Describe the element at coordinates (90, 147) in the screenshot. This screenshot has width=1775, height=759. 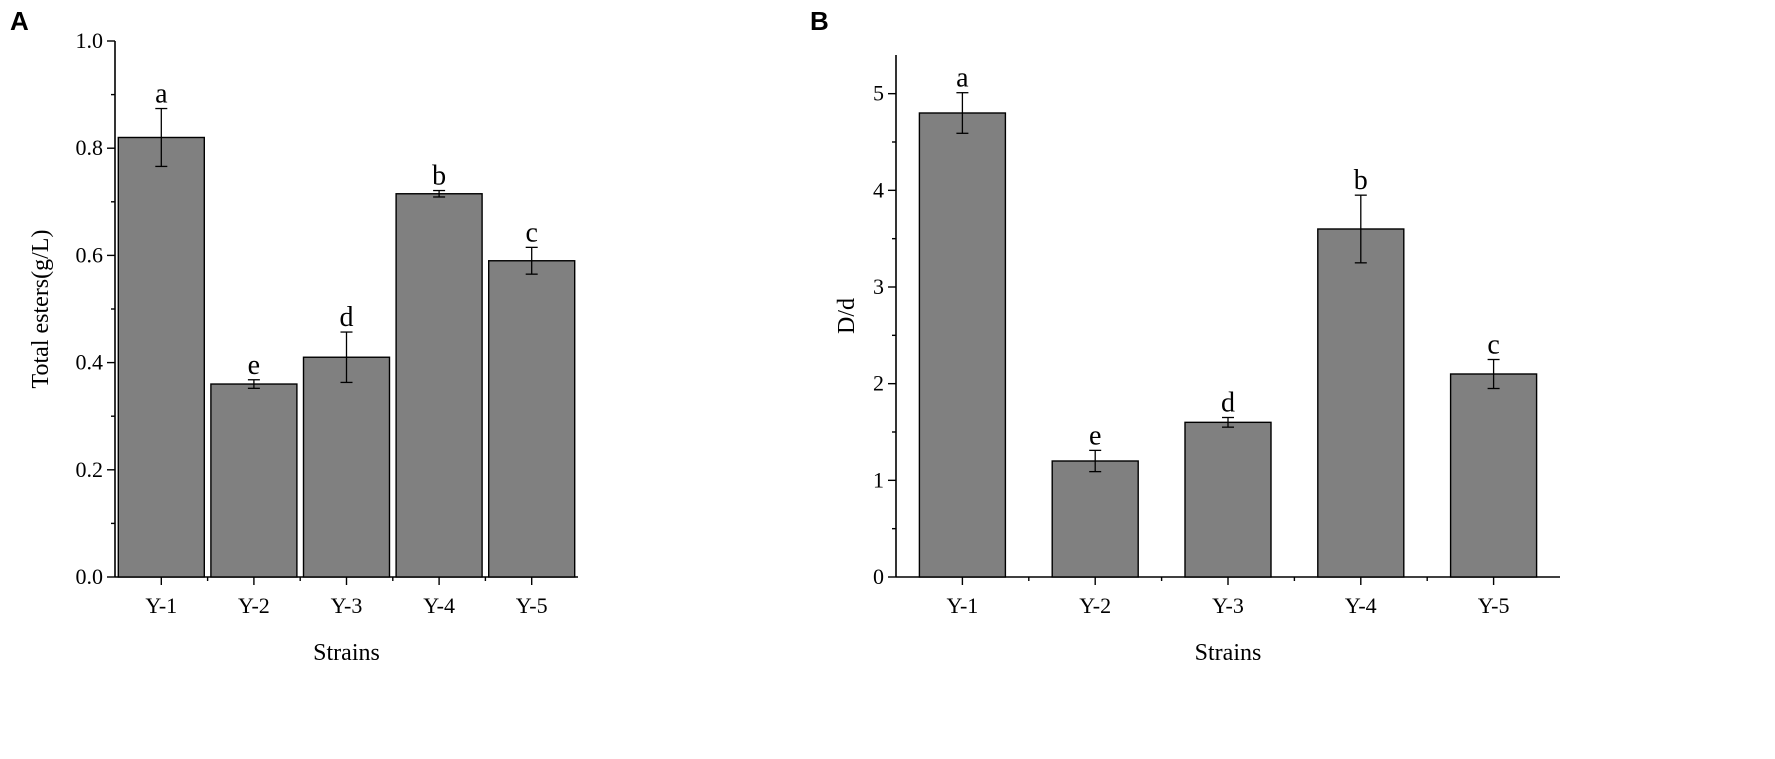
I see `y-tick-label-a: 0.8` at that location.